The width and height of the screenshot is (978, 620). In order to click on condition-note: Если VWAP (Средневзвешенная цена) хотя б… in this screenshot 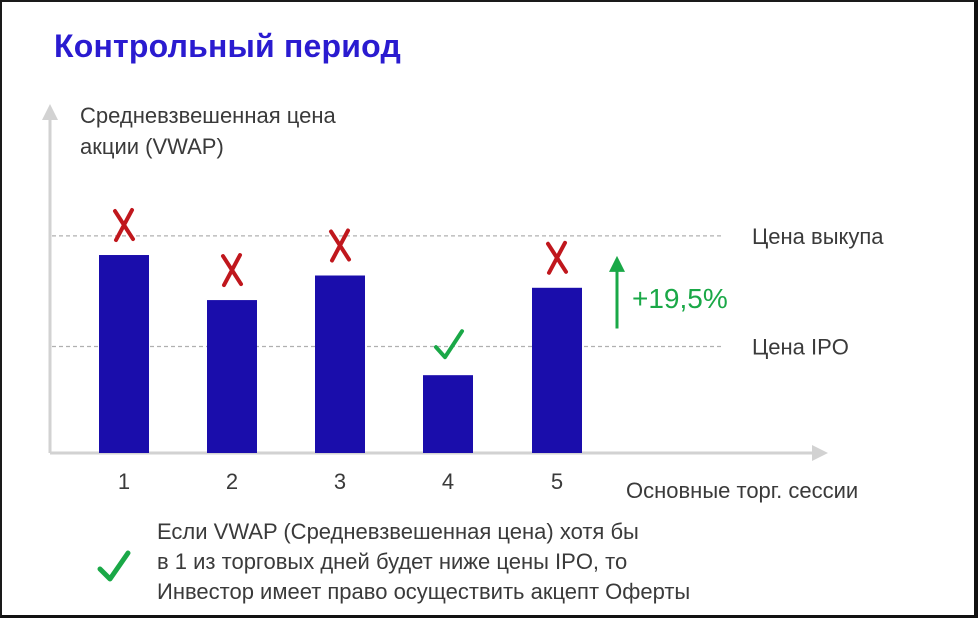, I will do `click(423, 562)`.